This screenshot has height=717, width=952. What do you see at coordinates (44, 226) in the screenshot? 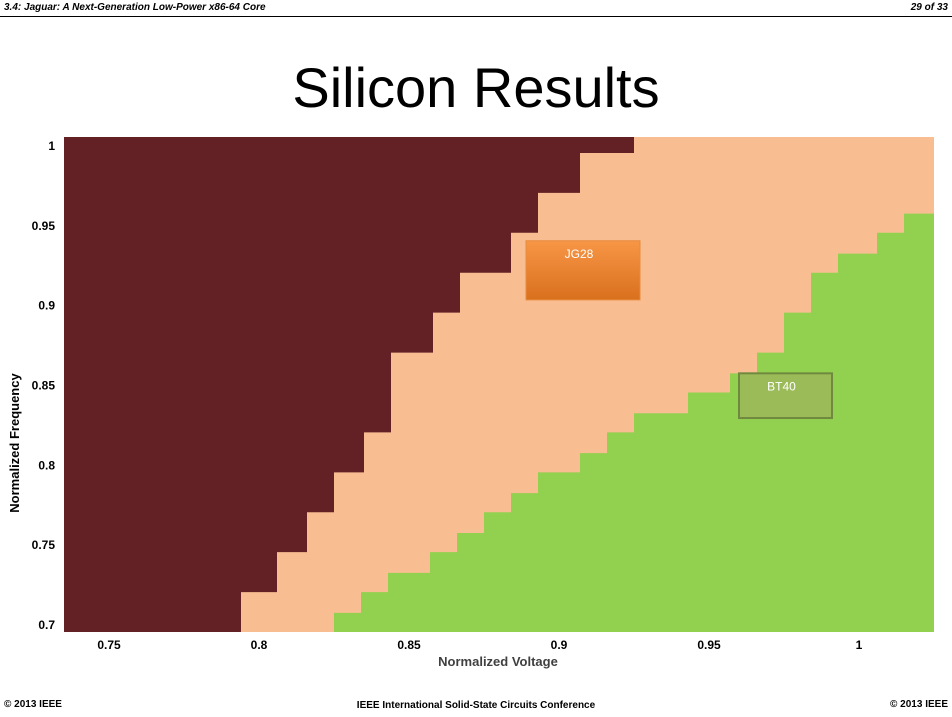
I see `y-tick-label: 0.95` at bounding box center [44, 226].